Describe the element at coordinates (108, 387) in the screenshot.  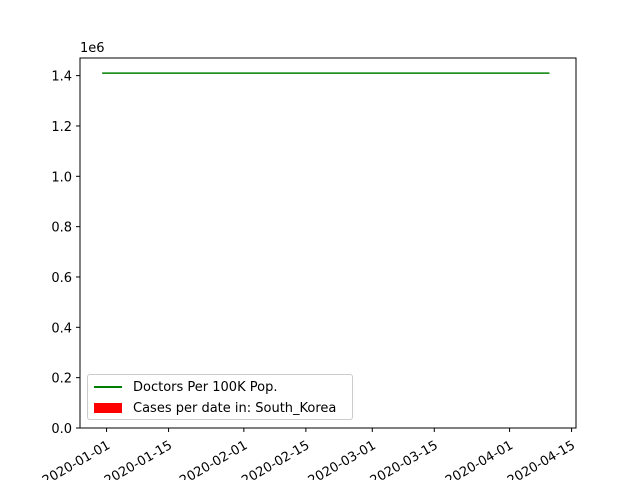
I see `legend-line-swatch` at that location.